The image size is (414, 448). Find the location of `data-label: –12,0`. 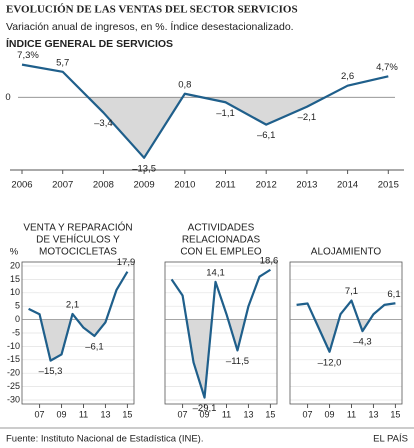

data-label: –12,0 is located at coordinates (330, 362).